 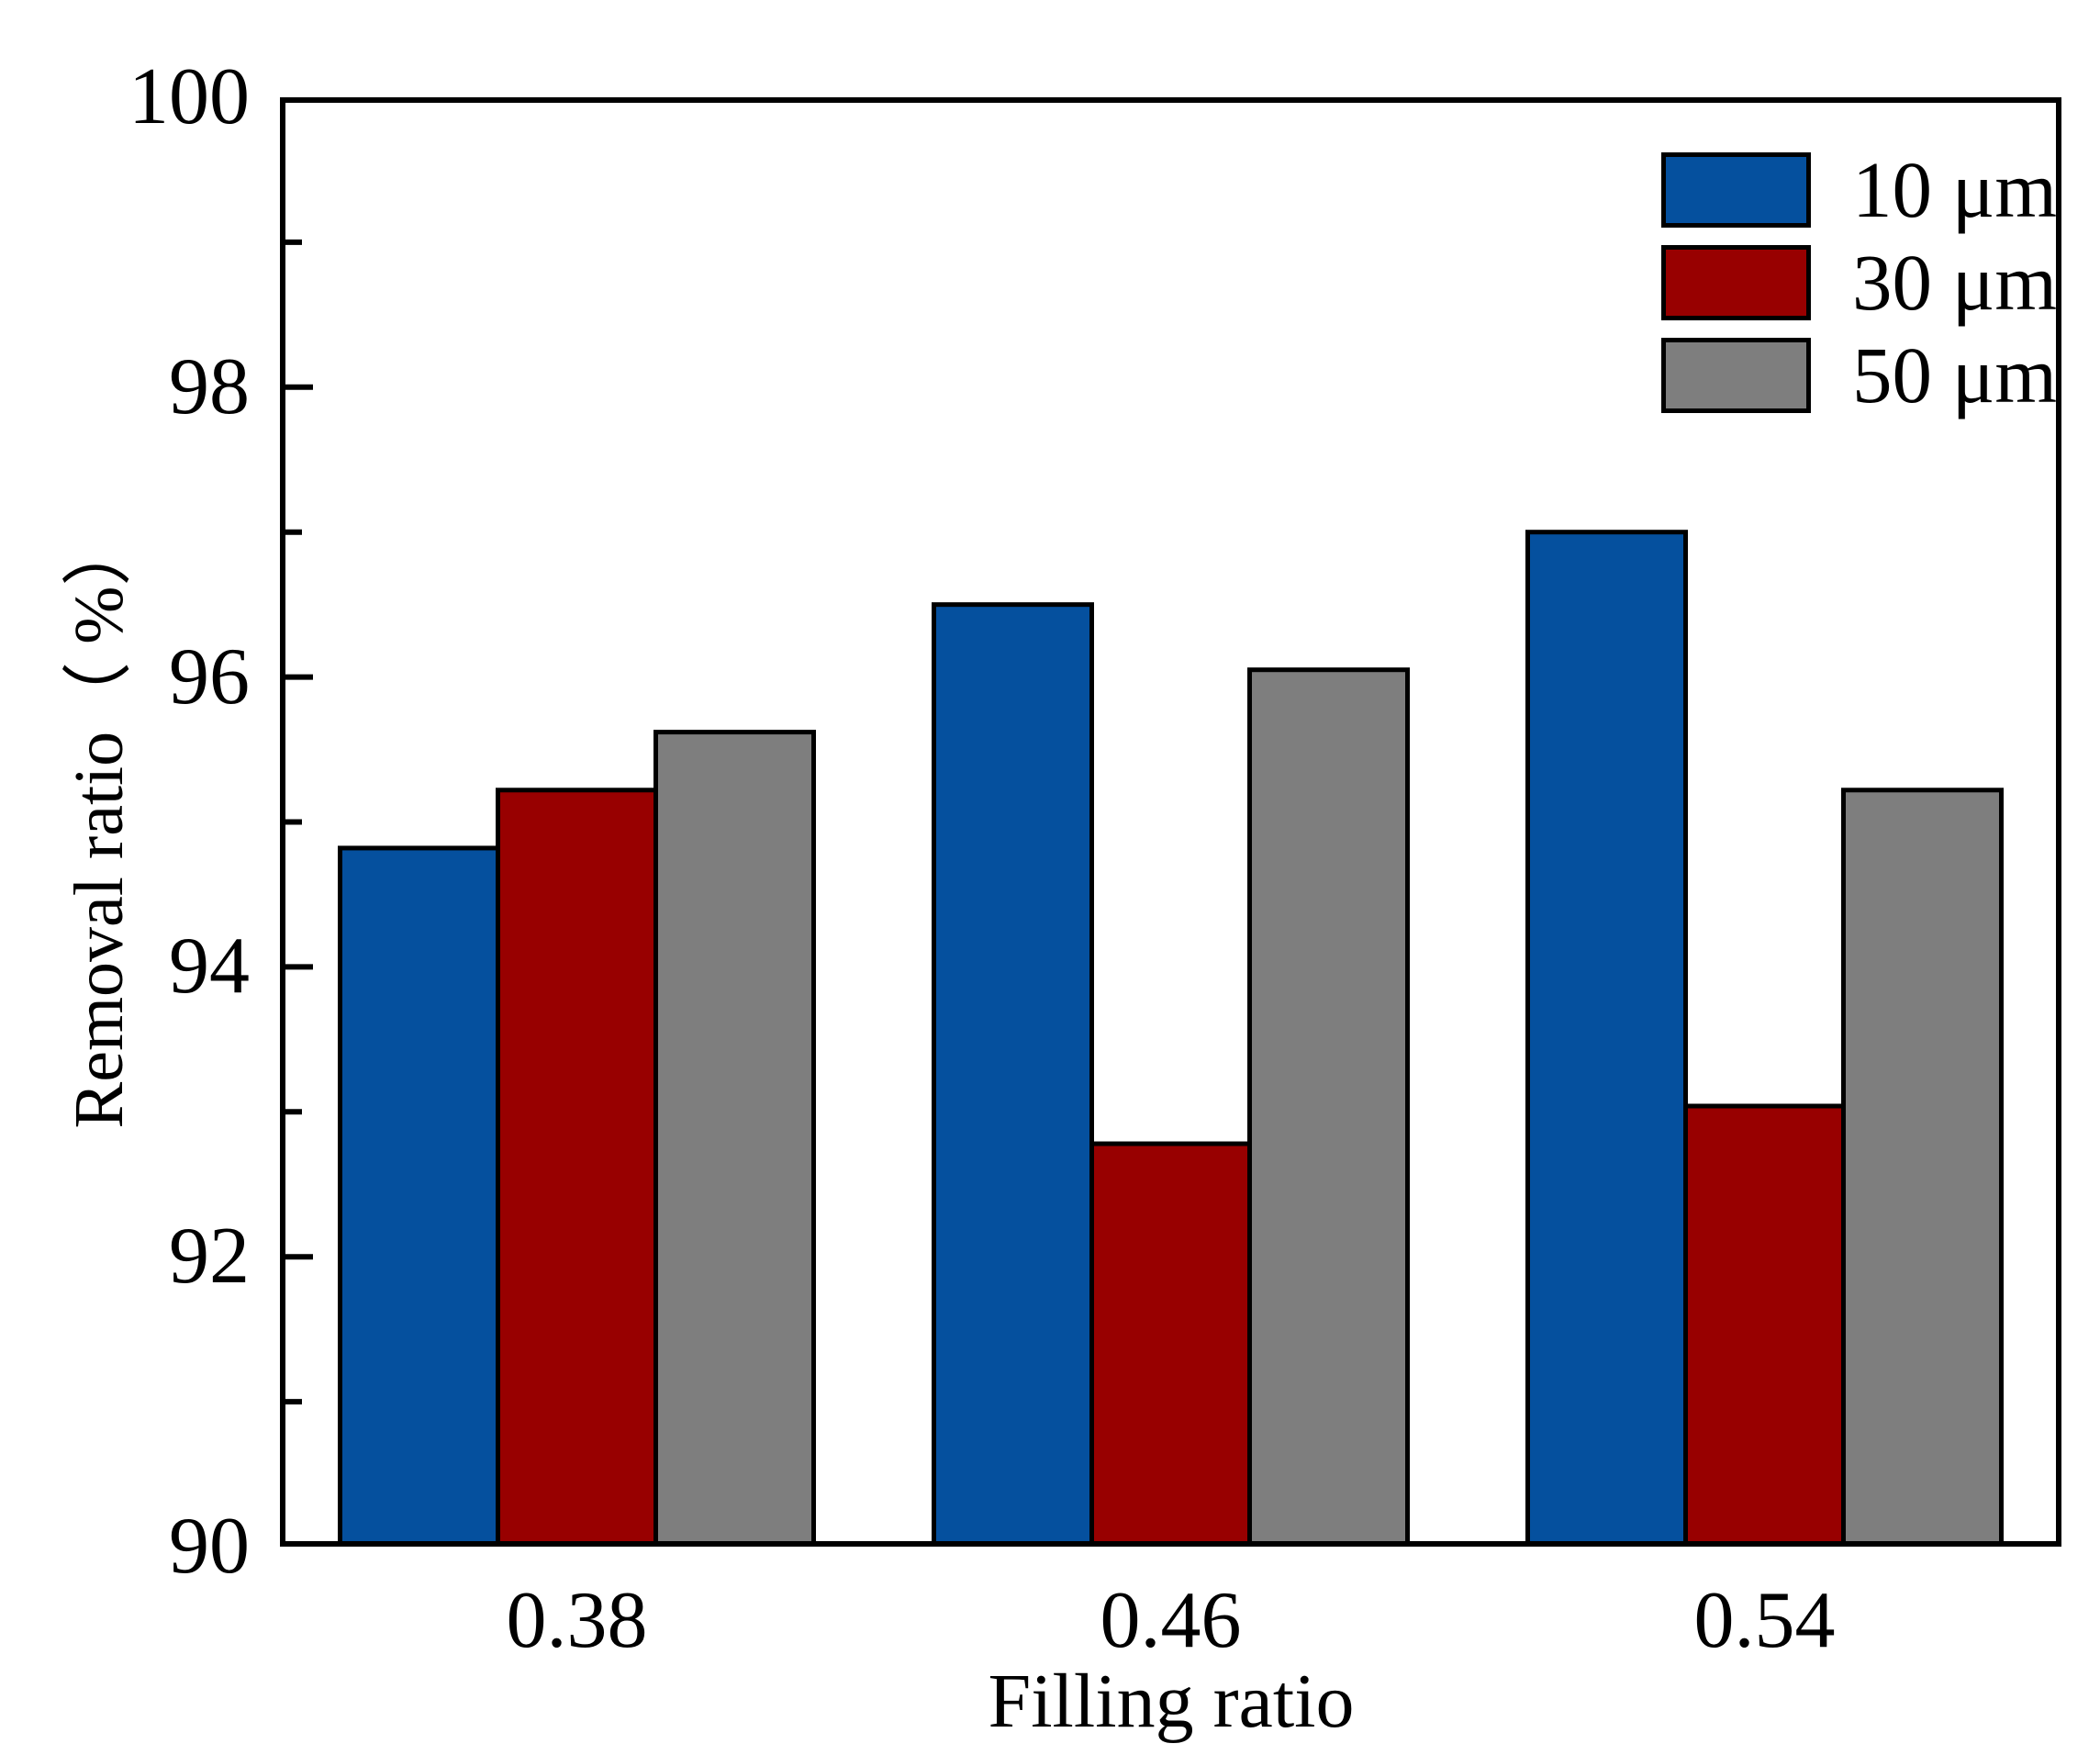 What do you see at coordinates (1955, 374) in the screenshot?
I see `legend-label-50um: 50 μm` at bounding box center [1955, 374].